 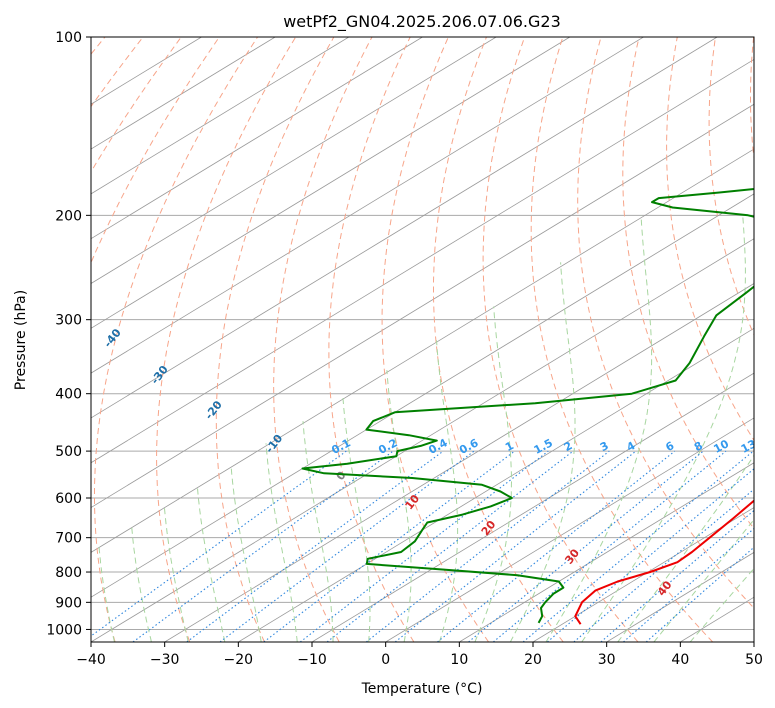 I want to click on x-tick-label: 40, so click(x=680, y=660).